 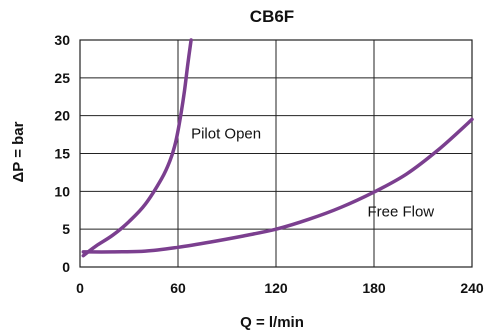 I want to click on x-tick-label: 60, so click(x=178, y=288).